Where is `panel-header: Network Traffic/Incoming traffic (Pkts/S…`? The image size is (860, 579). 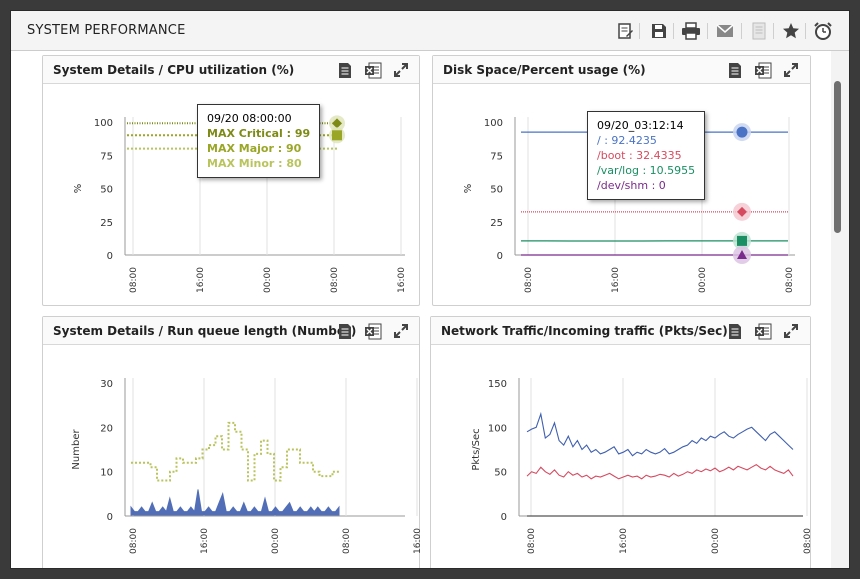 panel-header: Network Traffic/Incoming traffic (Pkts/S… is located at coordinates (620, 331).